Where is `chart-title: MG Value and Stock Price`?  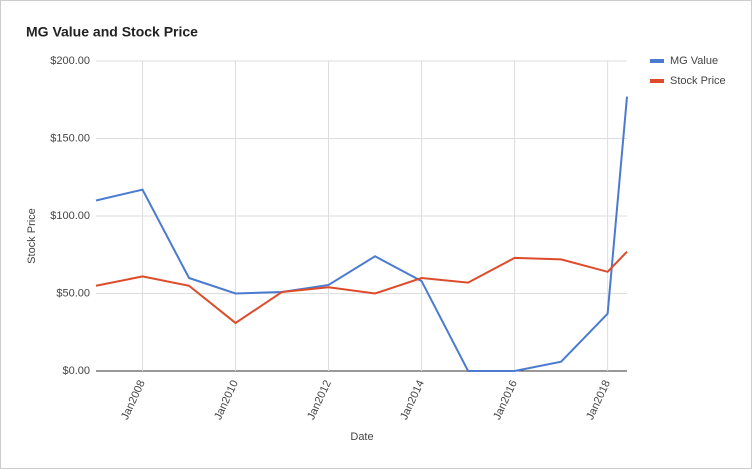
chart-title: MG Value and Stock Price is located at coordinates (112, 32).